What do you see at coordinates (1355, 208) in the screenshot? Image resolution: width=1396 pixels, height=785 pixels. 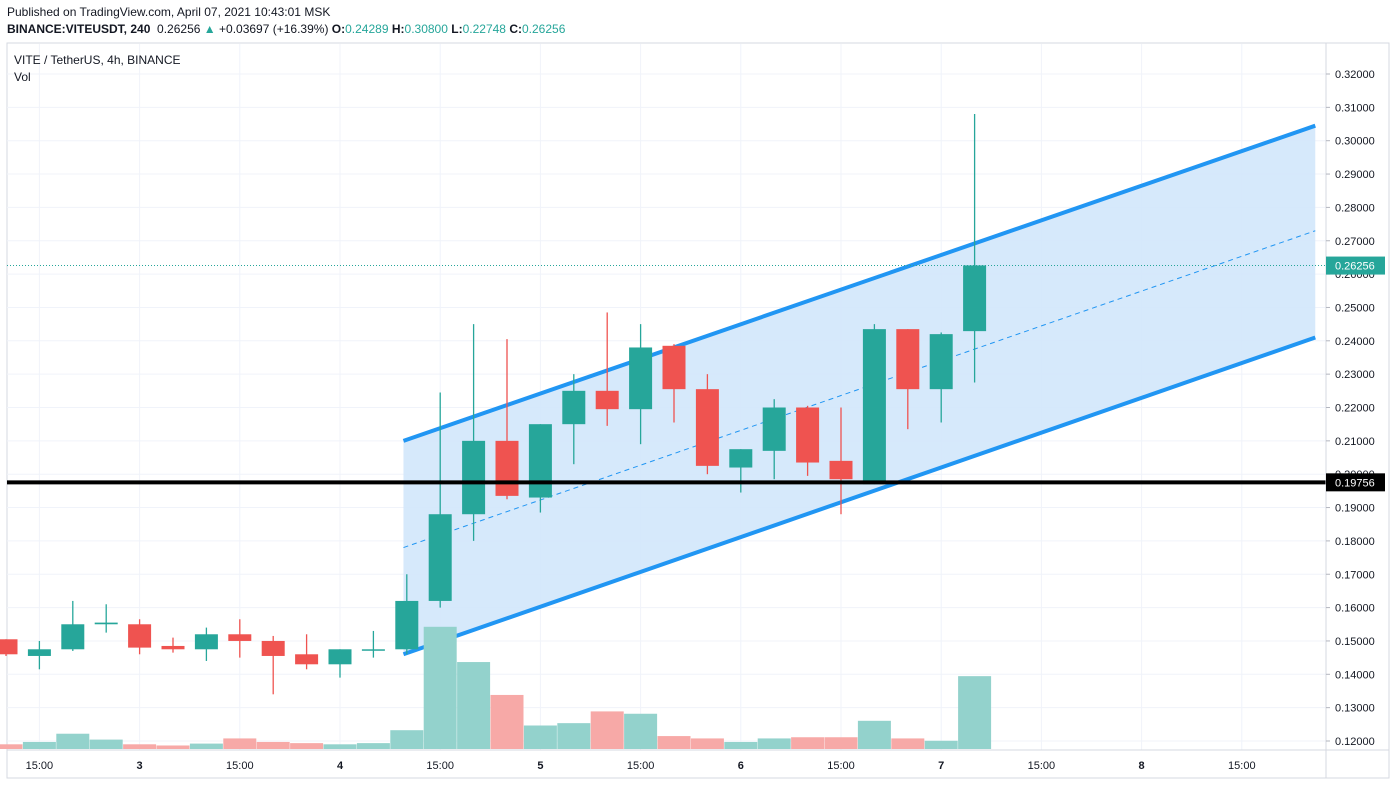 I see `price-tick-label: 0.28000` at bounding box center [1355, 208].